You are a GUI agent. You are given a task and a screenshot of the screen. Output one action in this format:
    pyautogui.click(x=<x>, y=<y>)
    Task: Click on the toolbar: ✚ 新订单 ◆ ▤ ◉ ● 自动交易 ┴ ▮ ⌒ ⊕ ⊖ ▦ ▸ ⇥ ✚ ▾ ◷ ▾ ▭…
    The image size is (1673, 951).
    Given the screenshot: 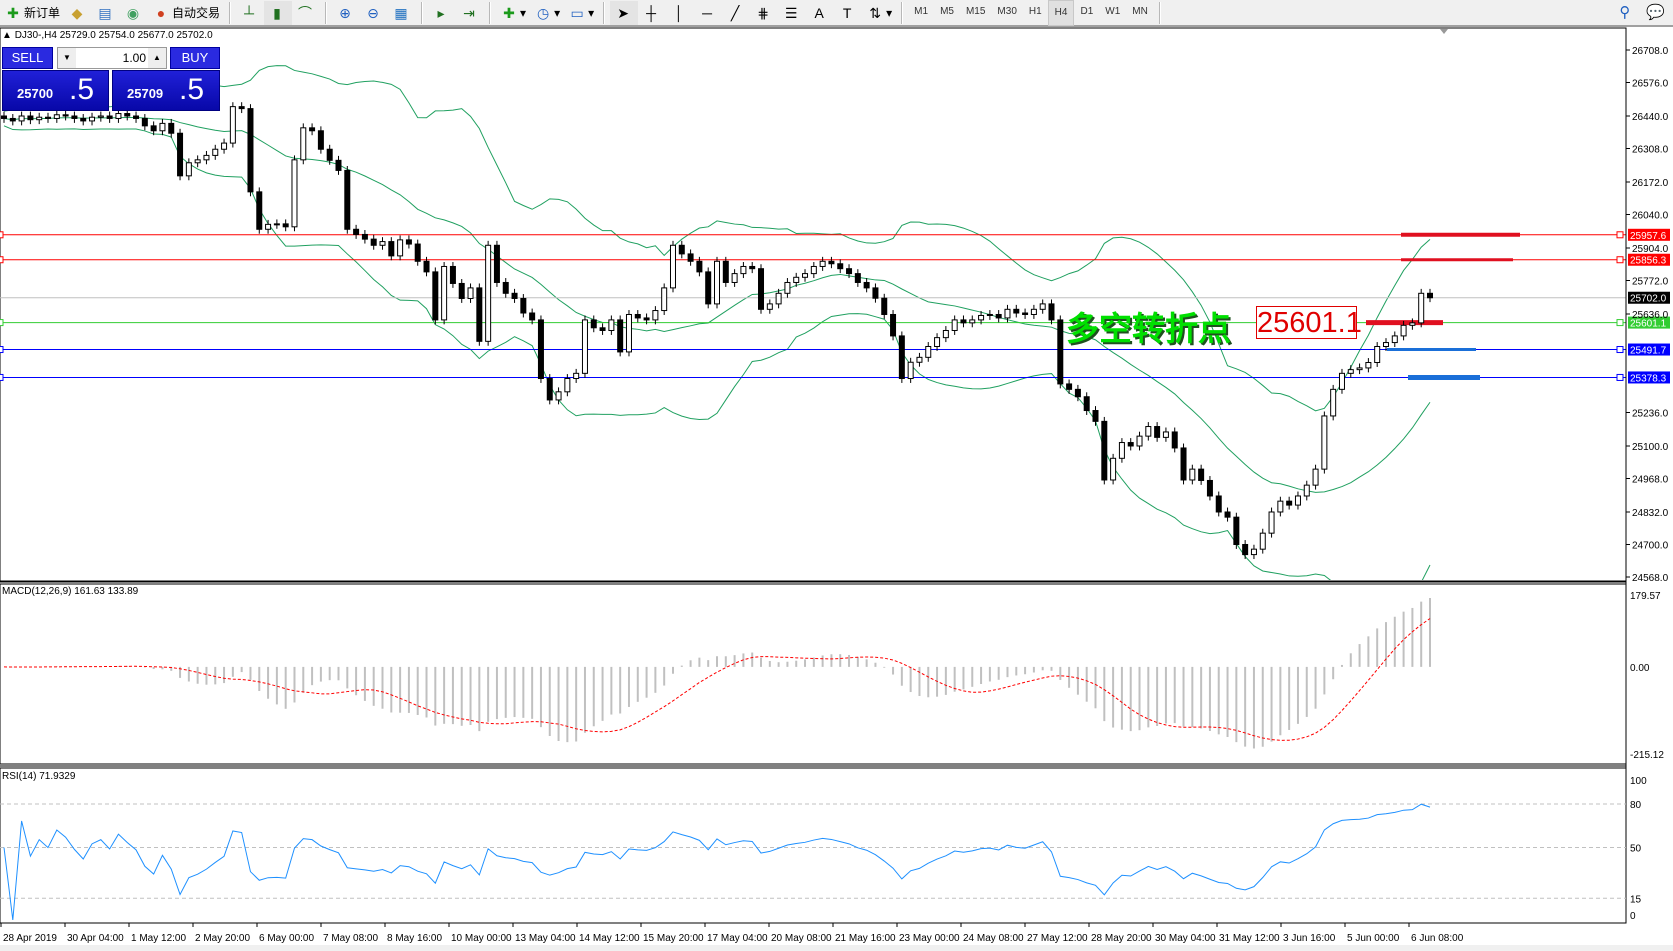 What is the action you would take?
    pyautogui.click(x=836, y=13)
    